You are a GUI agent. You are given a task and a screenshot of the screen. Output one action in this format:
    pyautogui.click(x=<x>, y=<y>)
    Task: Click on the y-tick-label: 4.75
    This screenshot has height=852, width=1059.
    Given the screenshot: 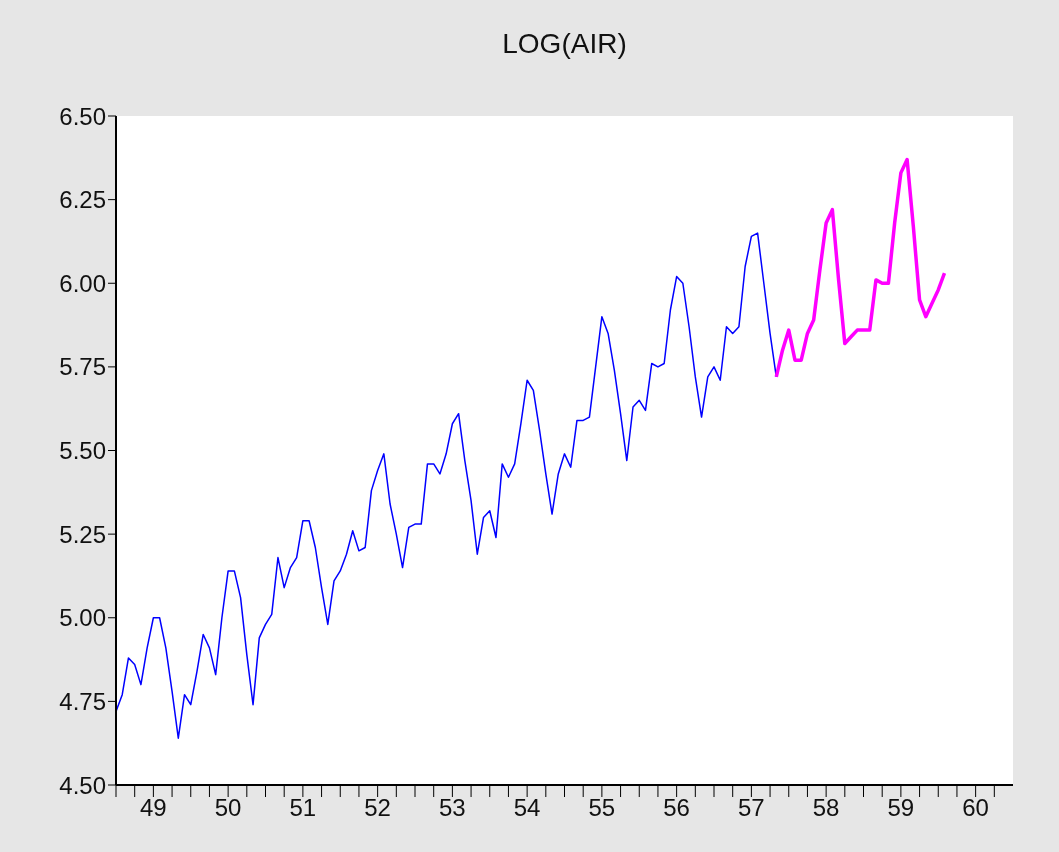 What is the action you would take?
    pyautogui.click(x=82, y=701)
    